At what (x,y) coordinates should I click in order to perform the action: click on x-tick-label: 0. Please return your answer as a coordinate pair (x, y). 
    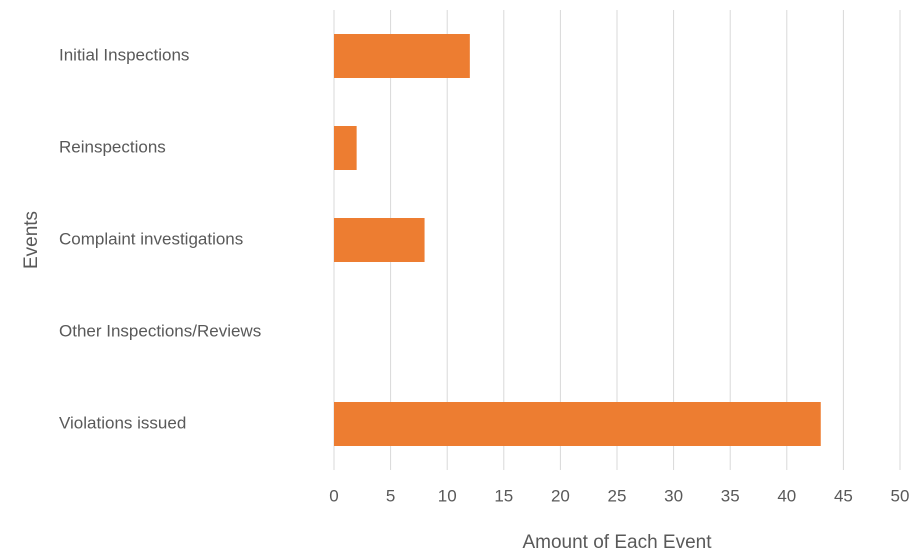
    Looking at the image, I should click on (333, 495).